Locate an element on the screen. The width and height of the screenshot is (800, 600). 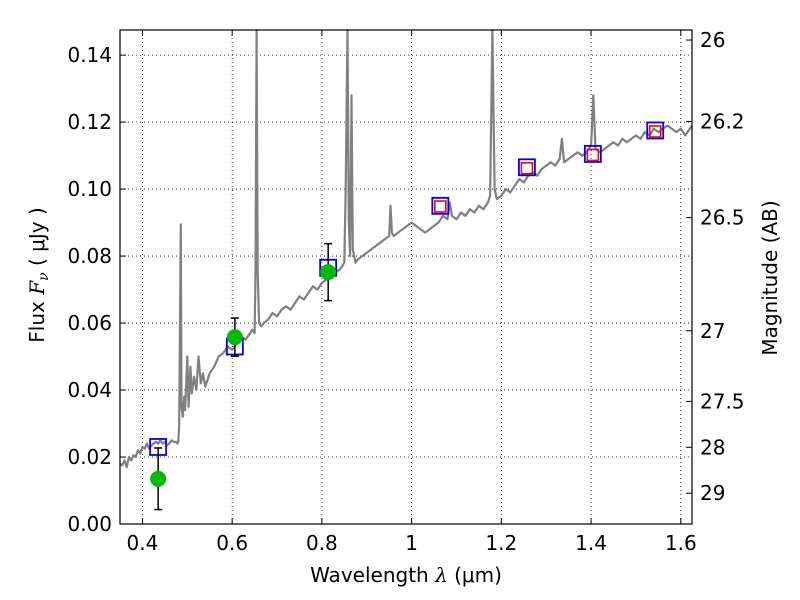
y-tick-label: 0.04 is located at coordinates (89, 390).